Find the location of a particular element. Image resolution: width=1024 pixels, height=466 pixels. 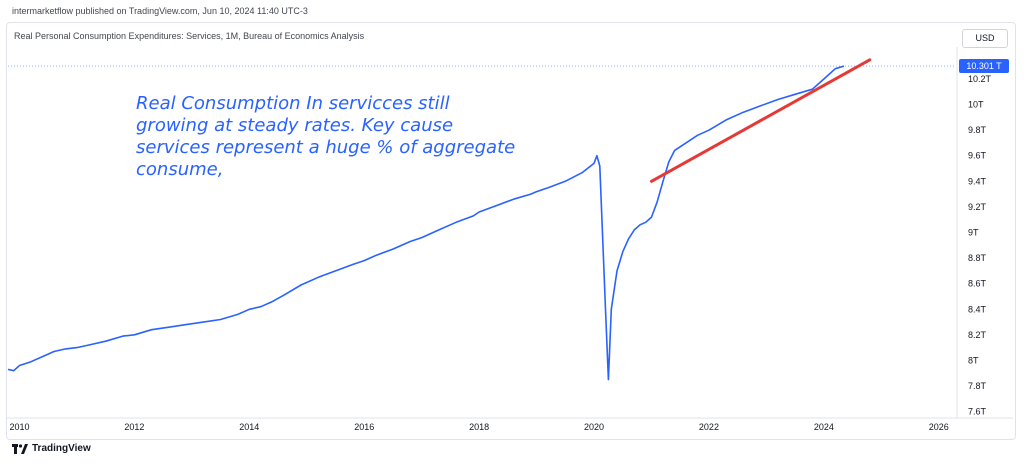

y-tick-label: 8.8T is located at coordinates (977, 258).